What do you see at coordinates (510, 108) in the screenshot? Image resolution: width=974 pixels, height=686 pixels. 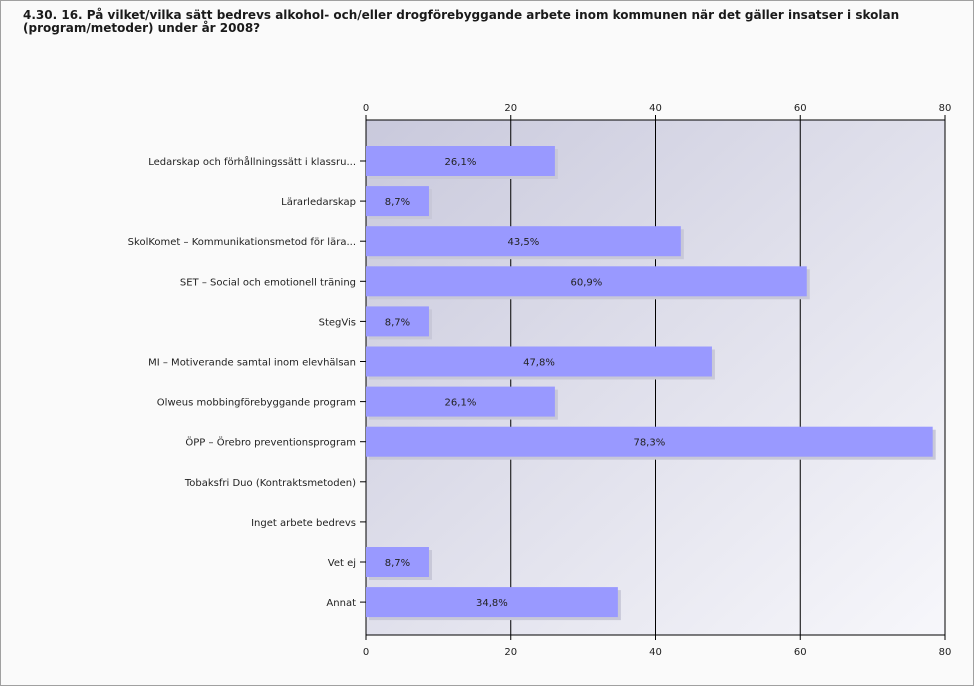 I see `x-tick-label-top-20: 20` at bounding box center [510, 108].